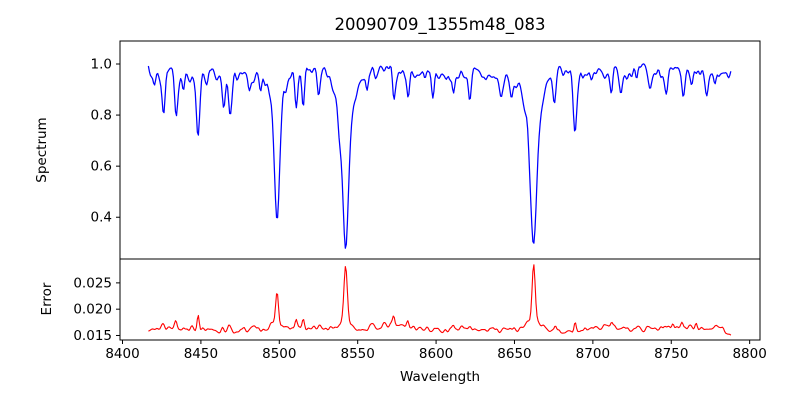  What do you see at coordinates (101, 116) in the screenshot?
I see `y-tick-label: 0.8` at bounding box center [101, 116].